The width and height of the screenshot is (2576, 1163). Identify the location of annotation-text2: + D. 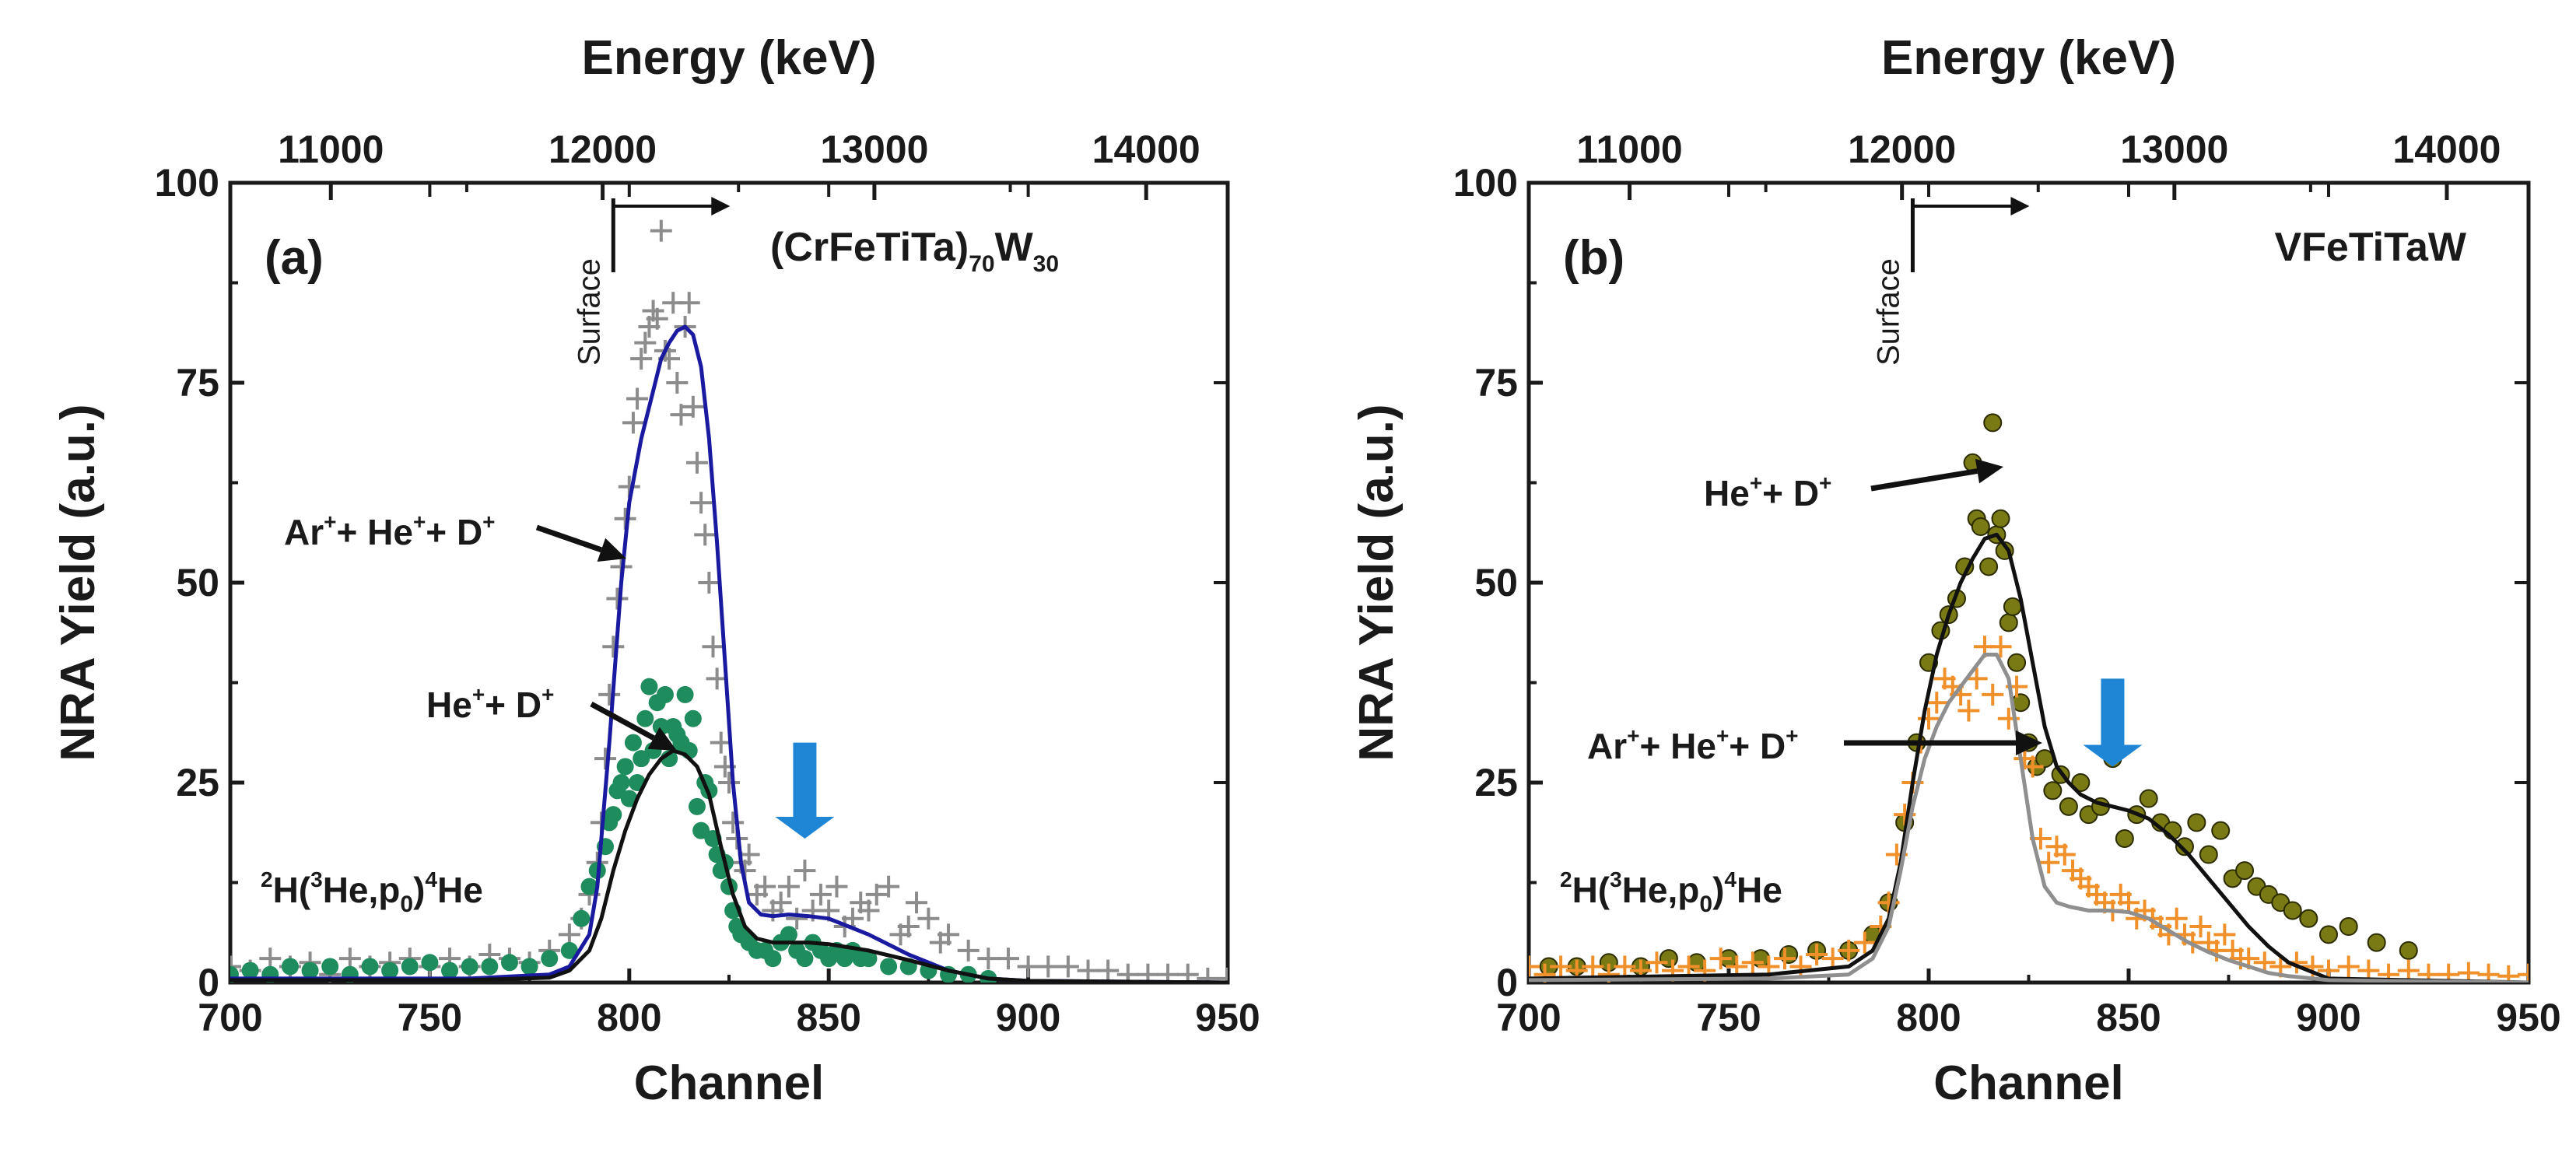
(1790, 493).